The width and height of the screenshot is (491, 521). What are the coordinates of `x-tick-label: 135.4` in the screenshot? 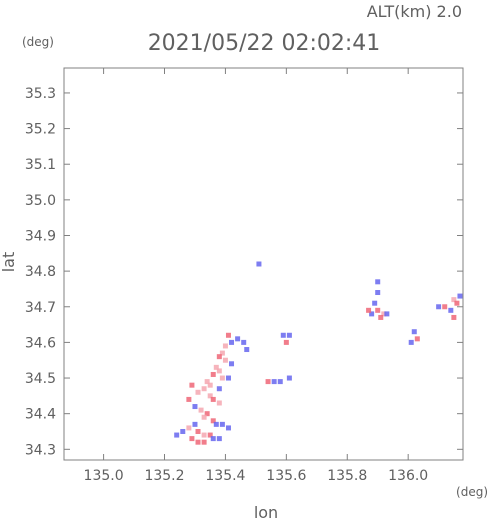 It's located at (225, 476).